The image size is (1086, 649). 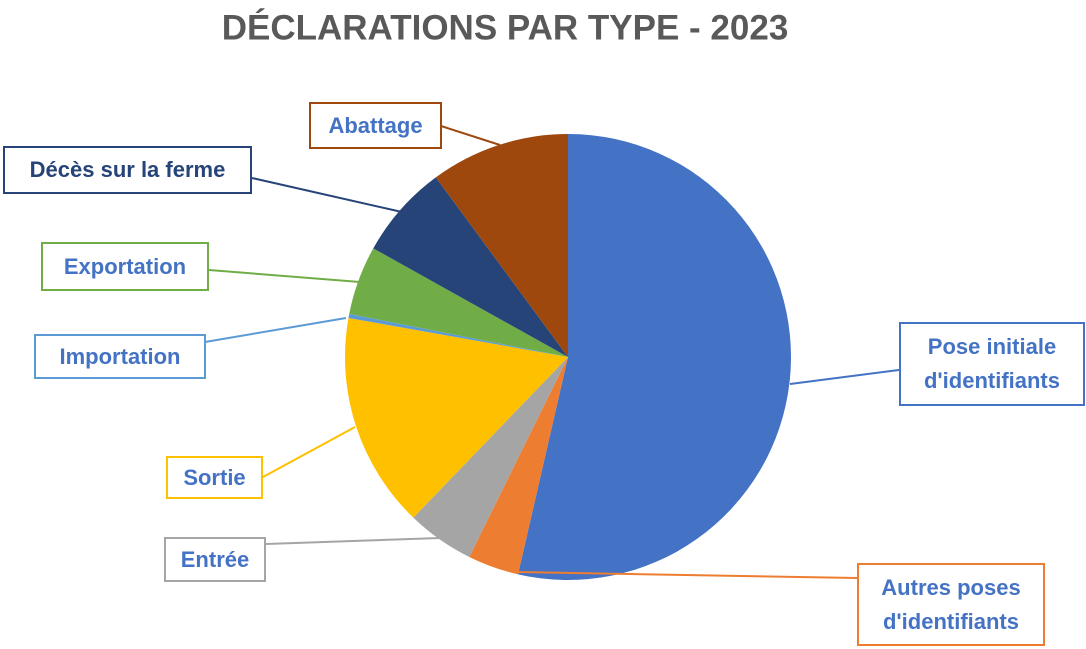 What do you see at coordinates (215, 559) in the screenshot?
I see `slice-label: Entrée` at bounding box center [215, 559].